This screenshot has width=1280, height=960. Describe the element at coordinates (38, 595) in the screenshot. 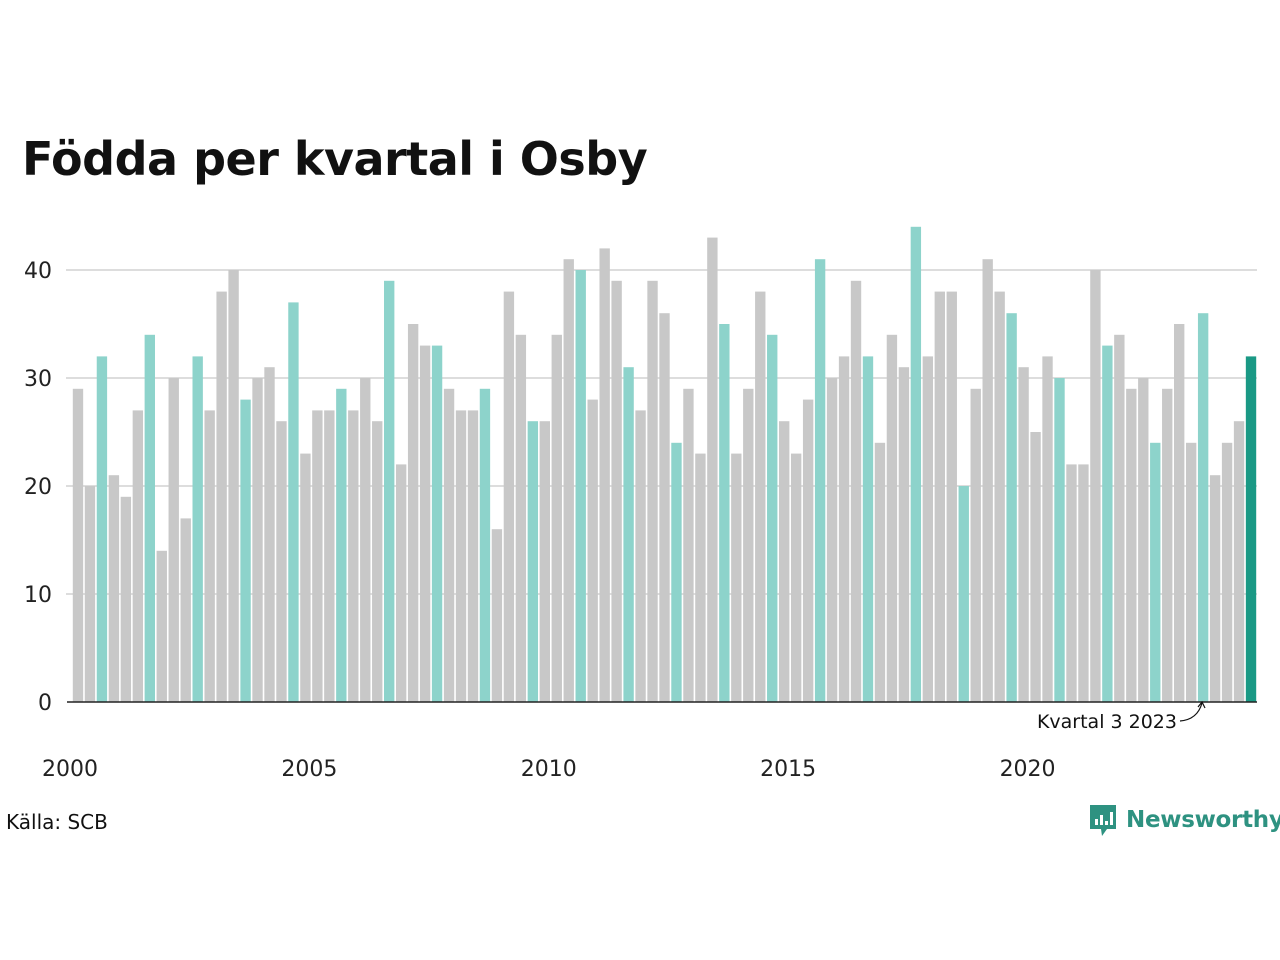

I see `y-tick-label: 10` at that location.